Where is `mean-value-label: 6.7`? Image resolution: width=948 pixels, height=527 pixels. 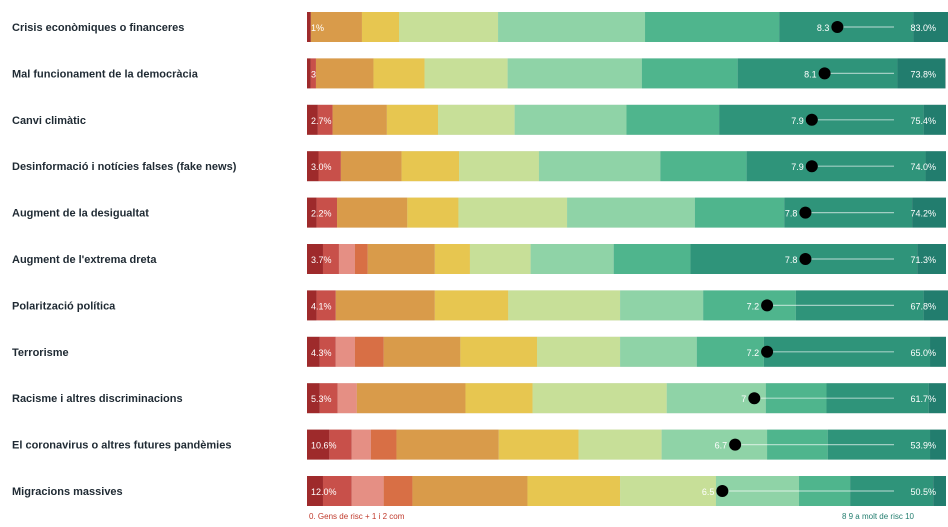
mean-value-label: 6.7 is located at coordinates (721, 446).